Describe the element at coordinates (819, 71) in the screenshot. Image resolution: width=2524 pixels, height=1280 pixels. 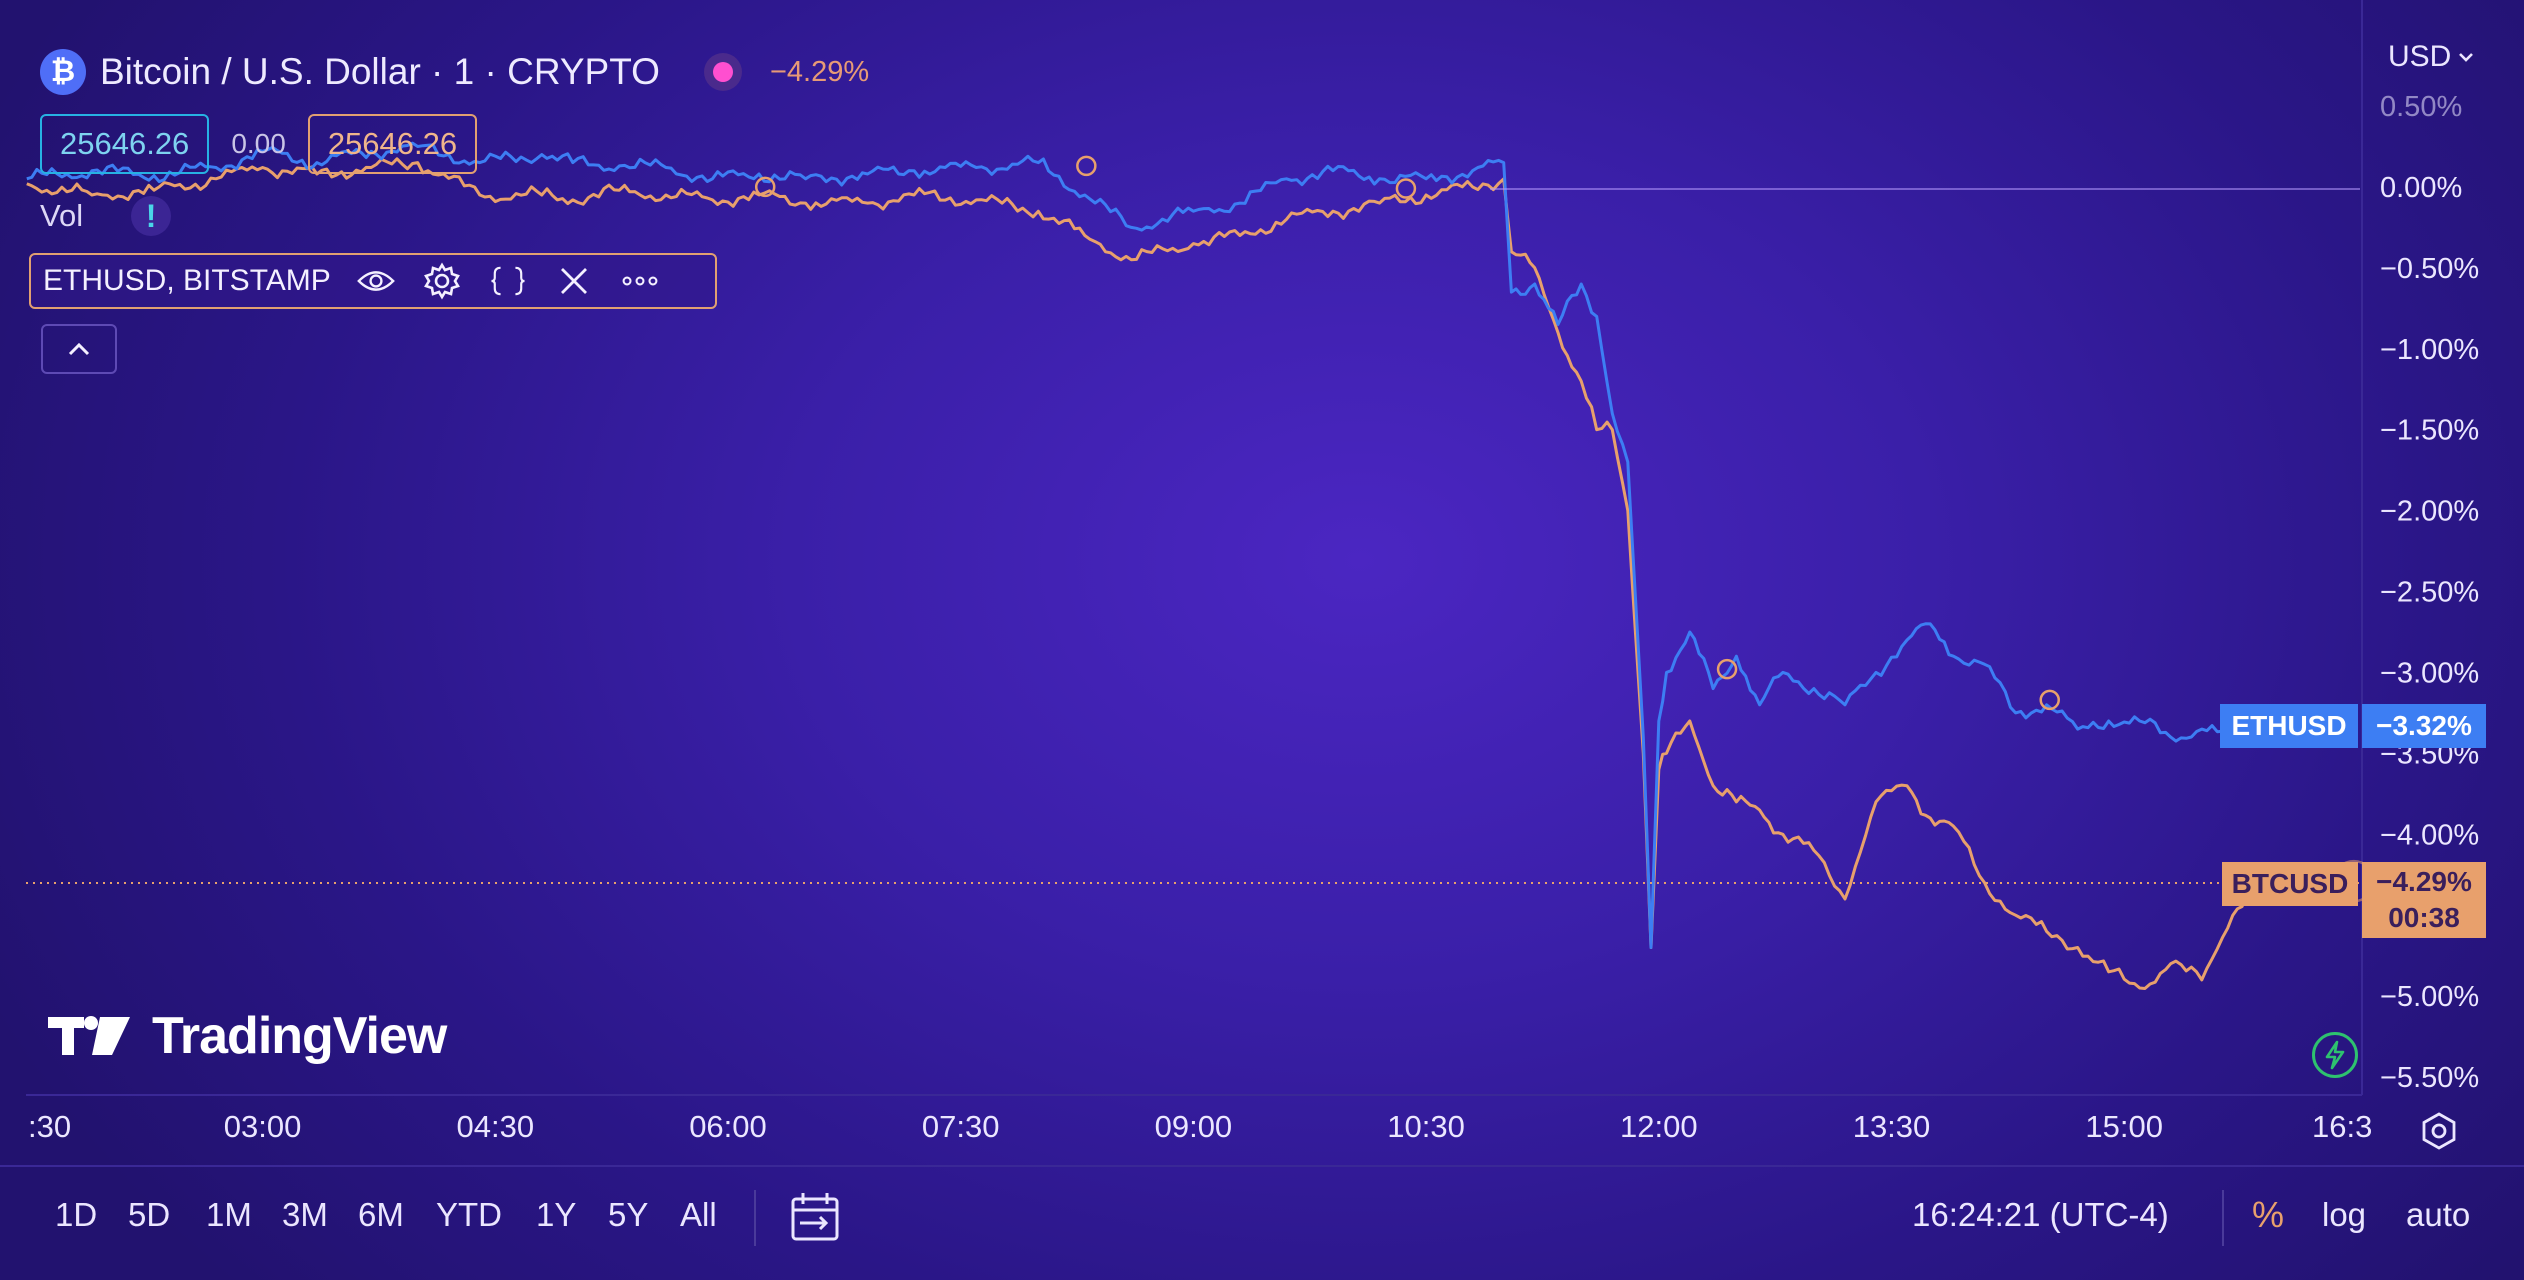
I see `change-percent: −4.29%` at that location.